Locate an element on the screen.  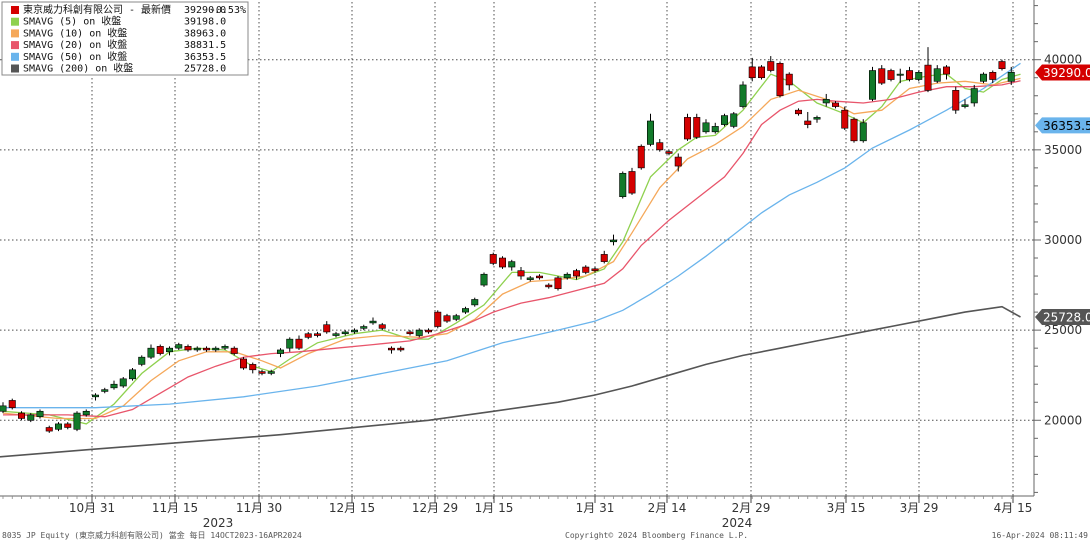
x-tick-label: 12月 15 is located at coordinates (352, 508).